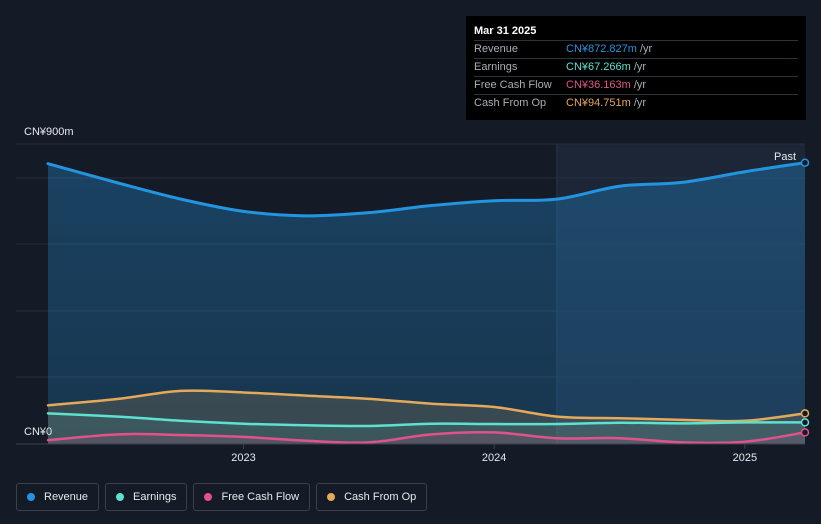 This screenshot has height=524, width=821. I want to click on tooltip-row-fcf: Free Cash Flow CN¥36.163m /yr, so click(636, 85).